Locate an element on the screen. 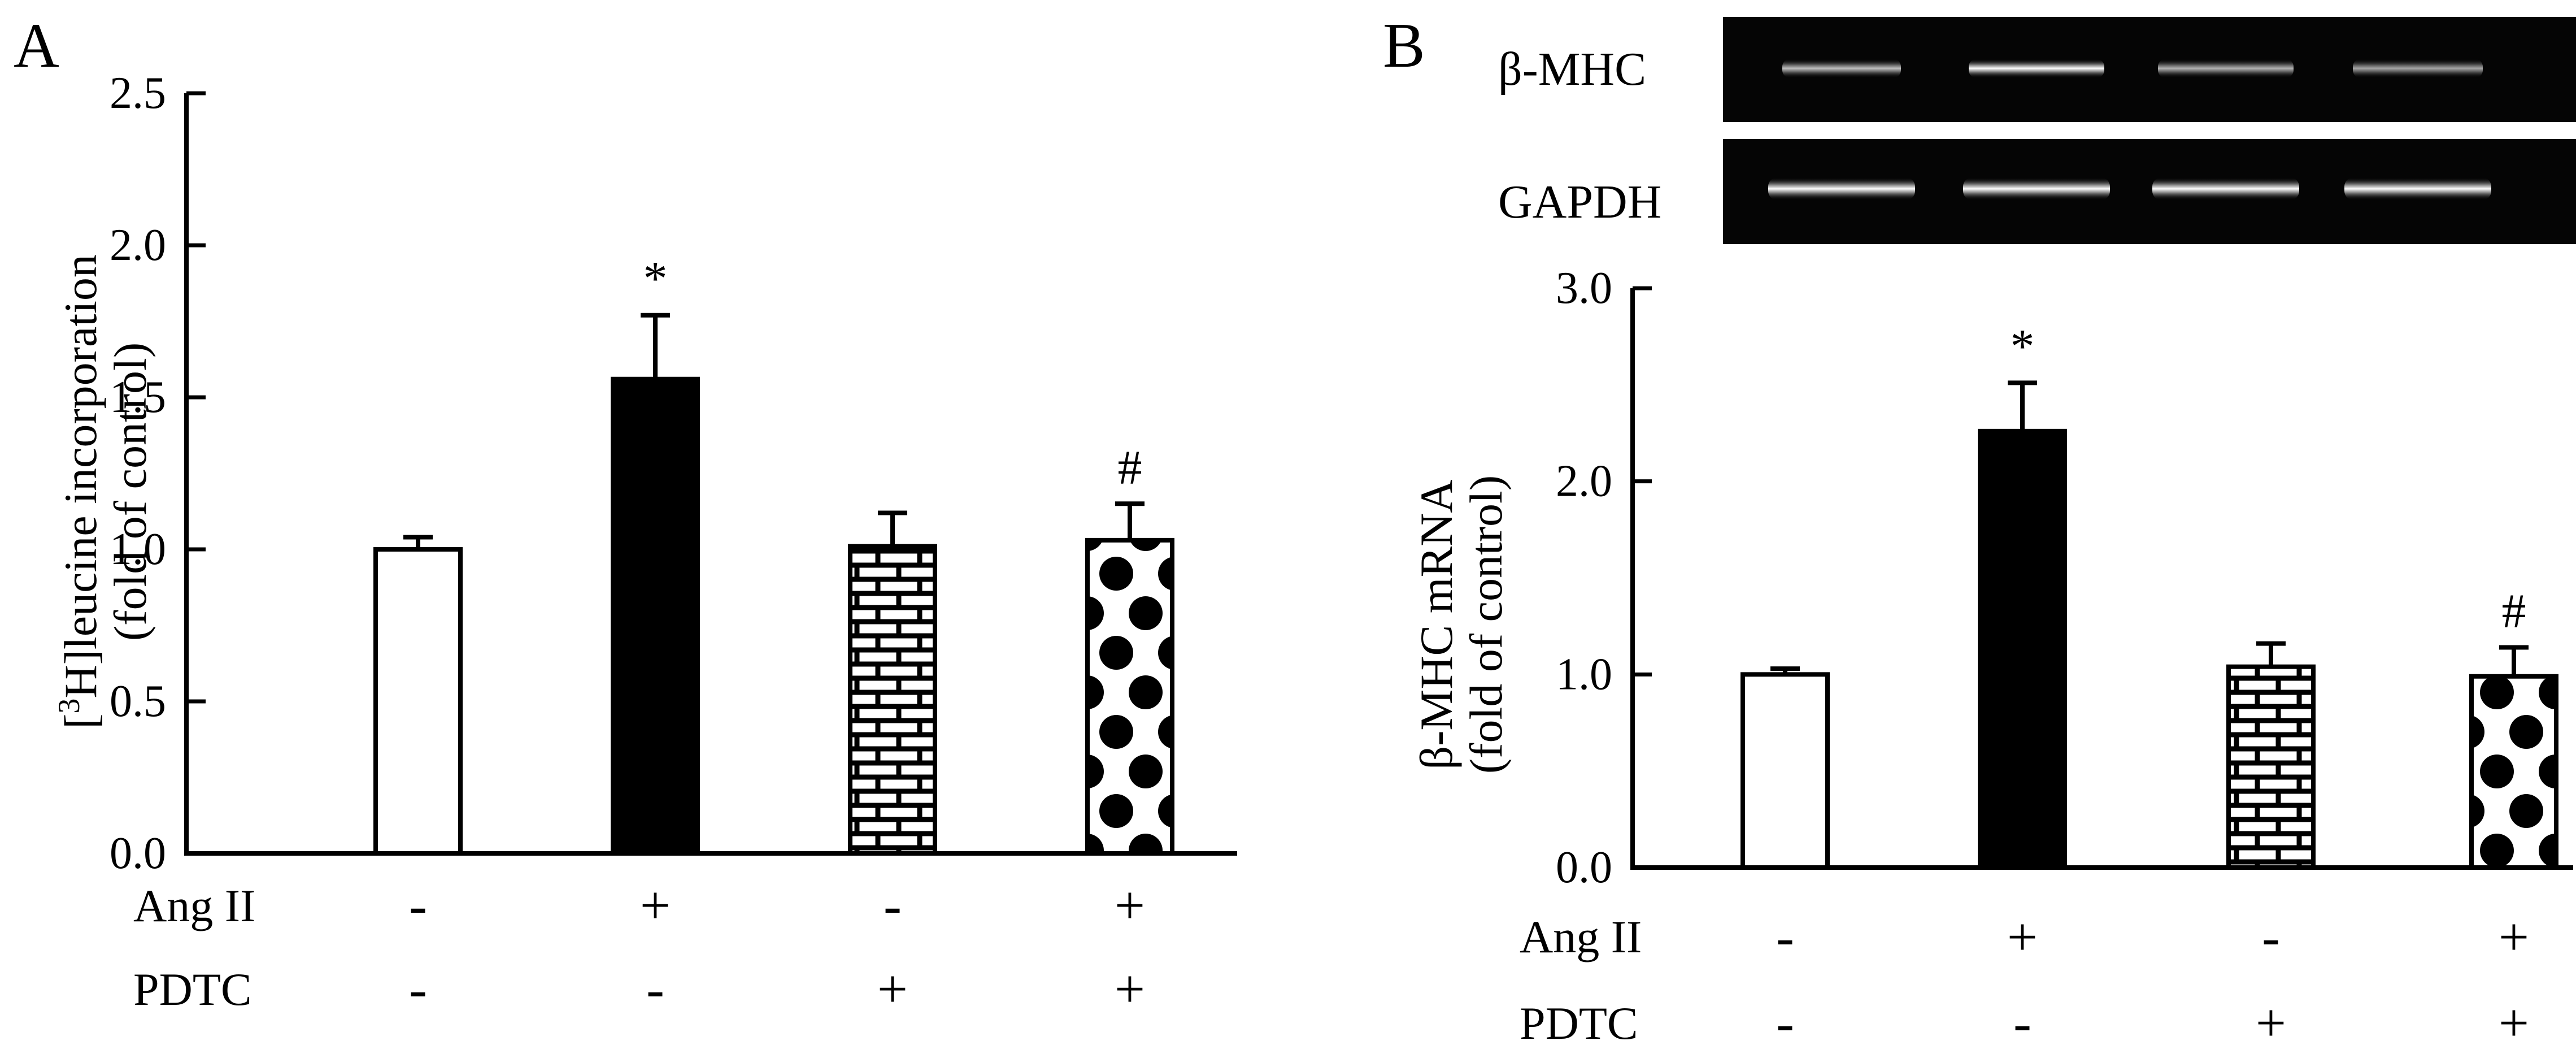 The height and width of the screenshot is (1058, 2576). panel-a-ytick-label: 2.5 is located at coordinates (138, 93).